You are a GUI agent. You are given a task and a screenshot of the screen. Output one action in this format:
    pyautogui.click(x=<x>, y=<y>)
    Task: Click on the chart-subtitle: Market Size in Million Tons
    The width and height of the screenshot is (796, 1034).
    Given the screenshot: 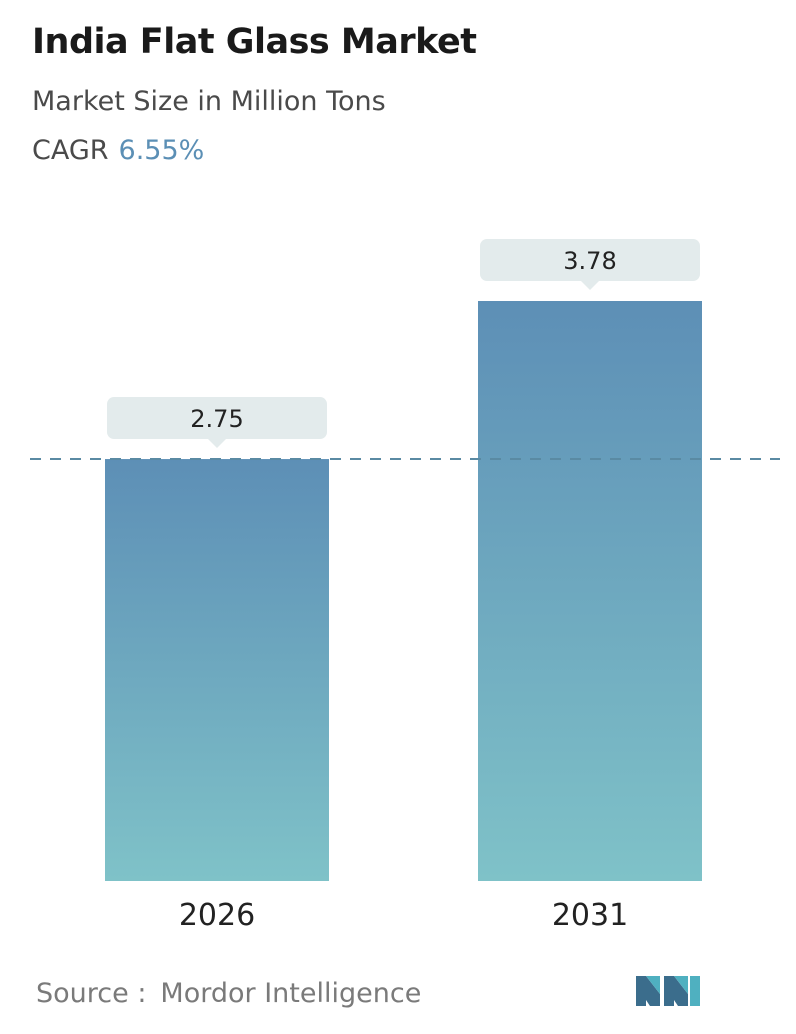 What is the action you would take?
    pyautogui.click(x=209, y=101)
    